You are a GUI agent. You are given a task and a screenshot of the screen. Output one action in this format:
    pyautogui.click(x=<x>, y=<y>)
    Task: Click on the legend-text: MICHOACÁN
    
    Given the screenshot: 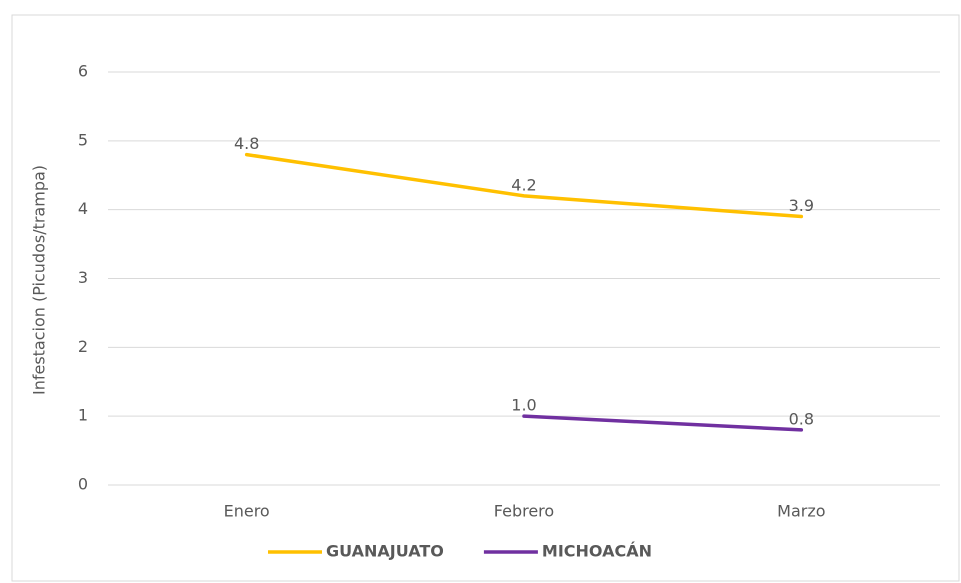 What is the action you would take?
    pyautogui.click(x=597, y=551)
    